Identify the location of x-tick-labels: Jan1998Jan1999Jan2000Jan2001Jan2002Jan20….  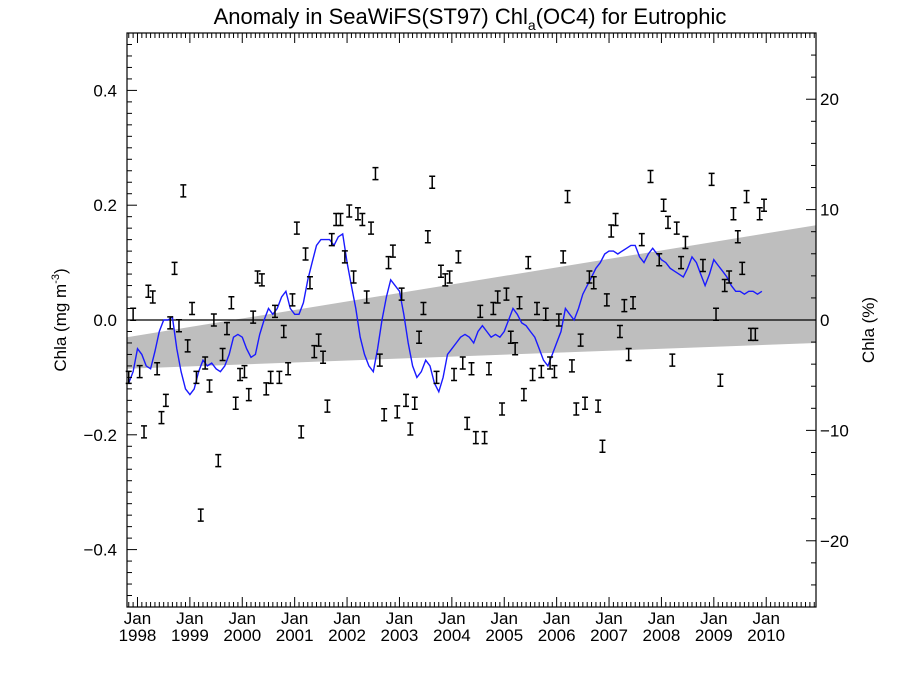
(452, 627).